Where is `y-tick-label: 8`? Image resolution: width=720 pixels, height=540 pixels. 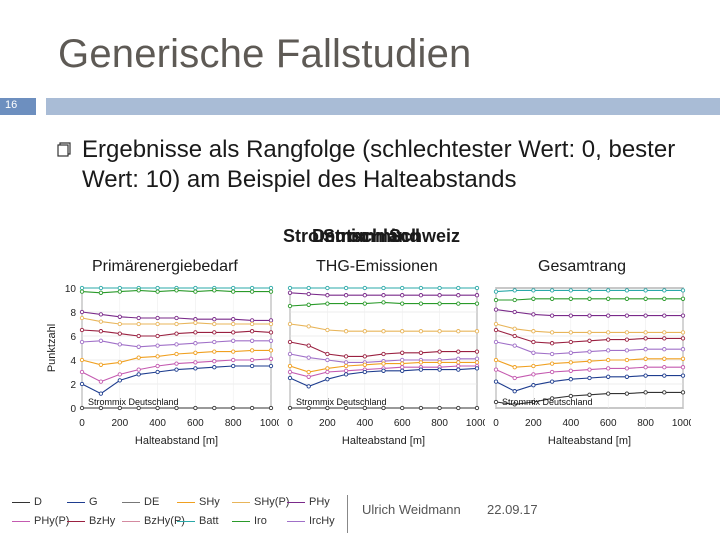 y-tick-label: 8 is located at coordinates (73, 313).